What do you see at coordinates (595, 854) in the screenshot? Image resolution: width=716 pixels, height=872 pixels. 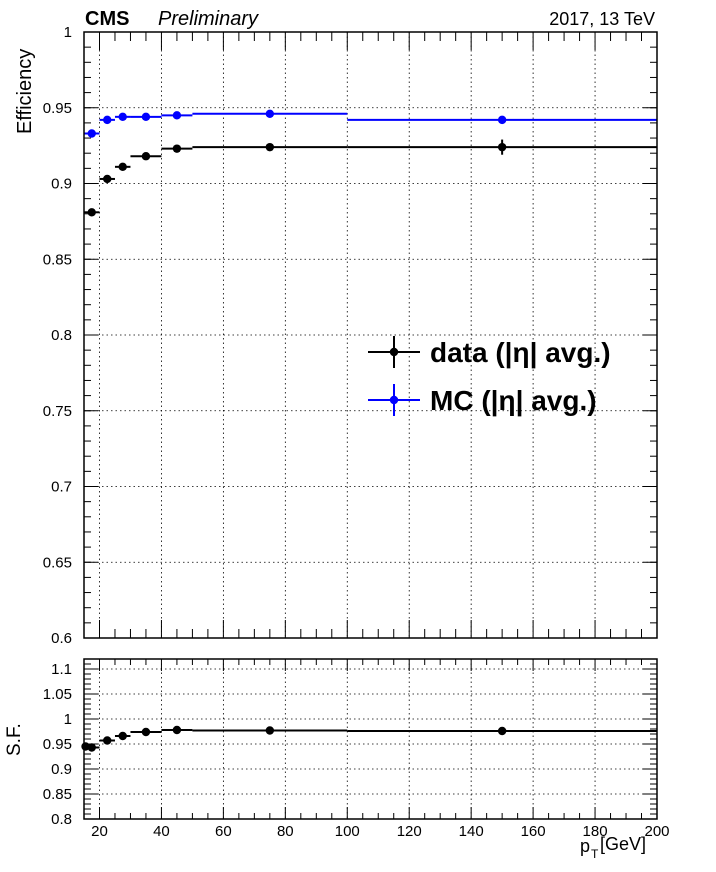 I see `x-axis-title-sub: T` at bounding box center [595, 854].